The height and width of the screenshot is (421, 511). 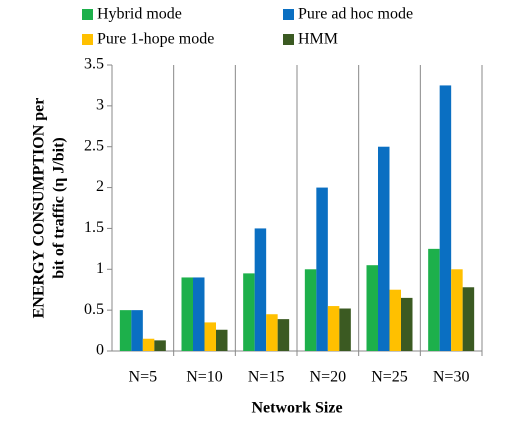 What do you see at coordinates (39, 208) in the screenshot?
I see `y-axis-title: ENERGY CONSUMPTION per` at bounding box center [39, 208].